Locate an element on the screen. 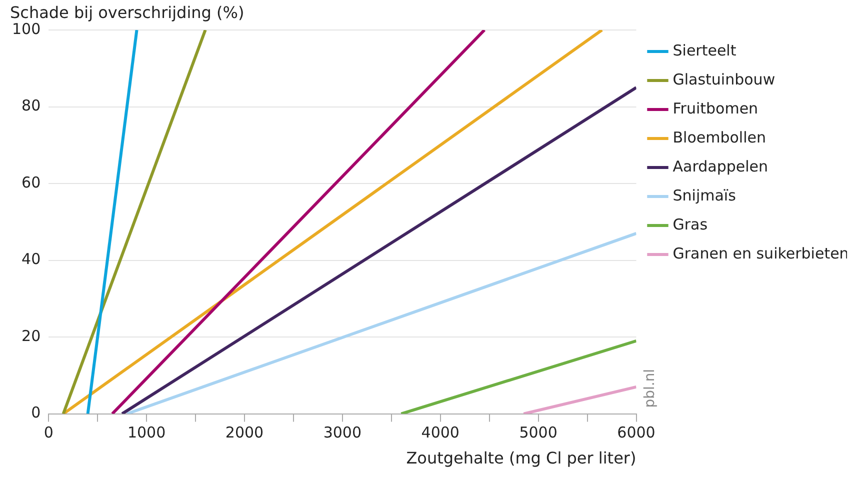  y-tick-label: 40 is located at coordinates (31, 259).